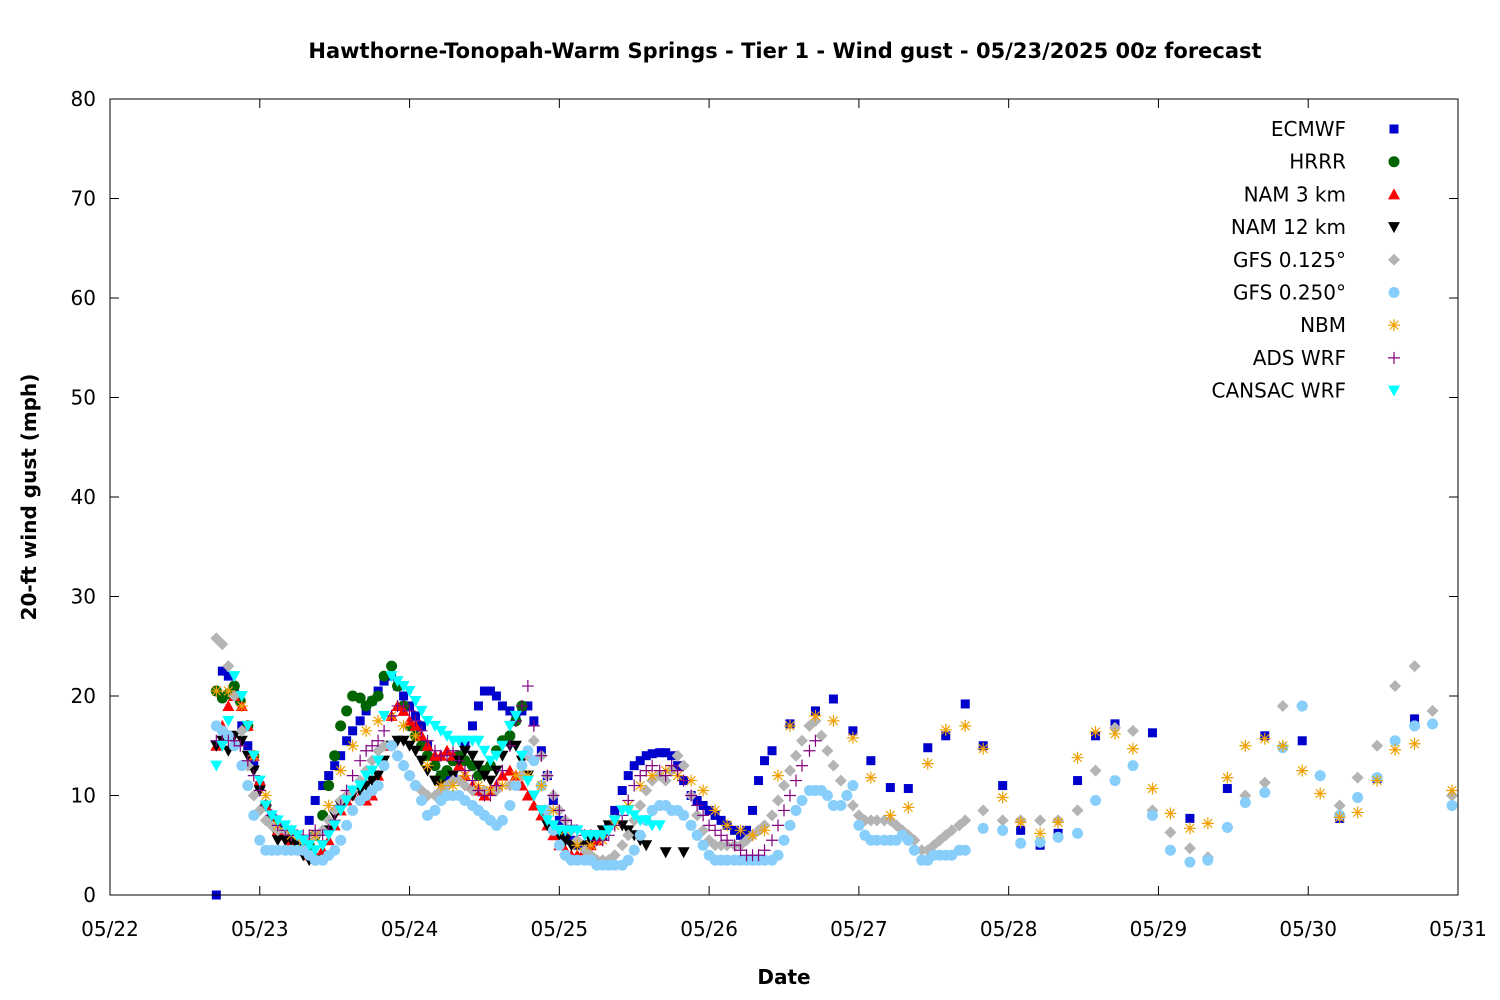 This screenshot has height=1000, width=1500. Describe the element at coordinates (410, 929) in the screenshot. I see `x-tick-label: 05/24` at that location.